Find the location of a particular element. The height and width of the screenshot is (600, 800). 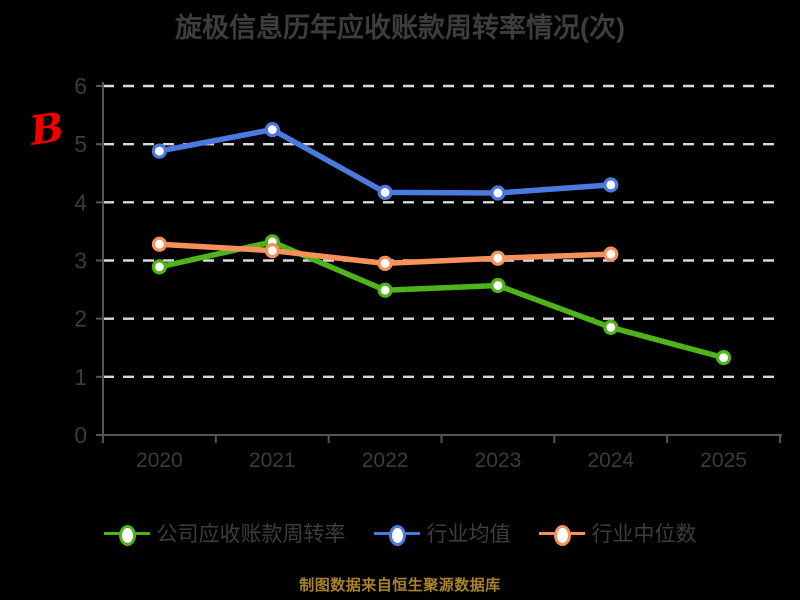

legend-item: 行业中位数 is located at coordinates (617, 533).